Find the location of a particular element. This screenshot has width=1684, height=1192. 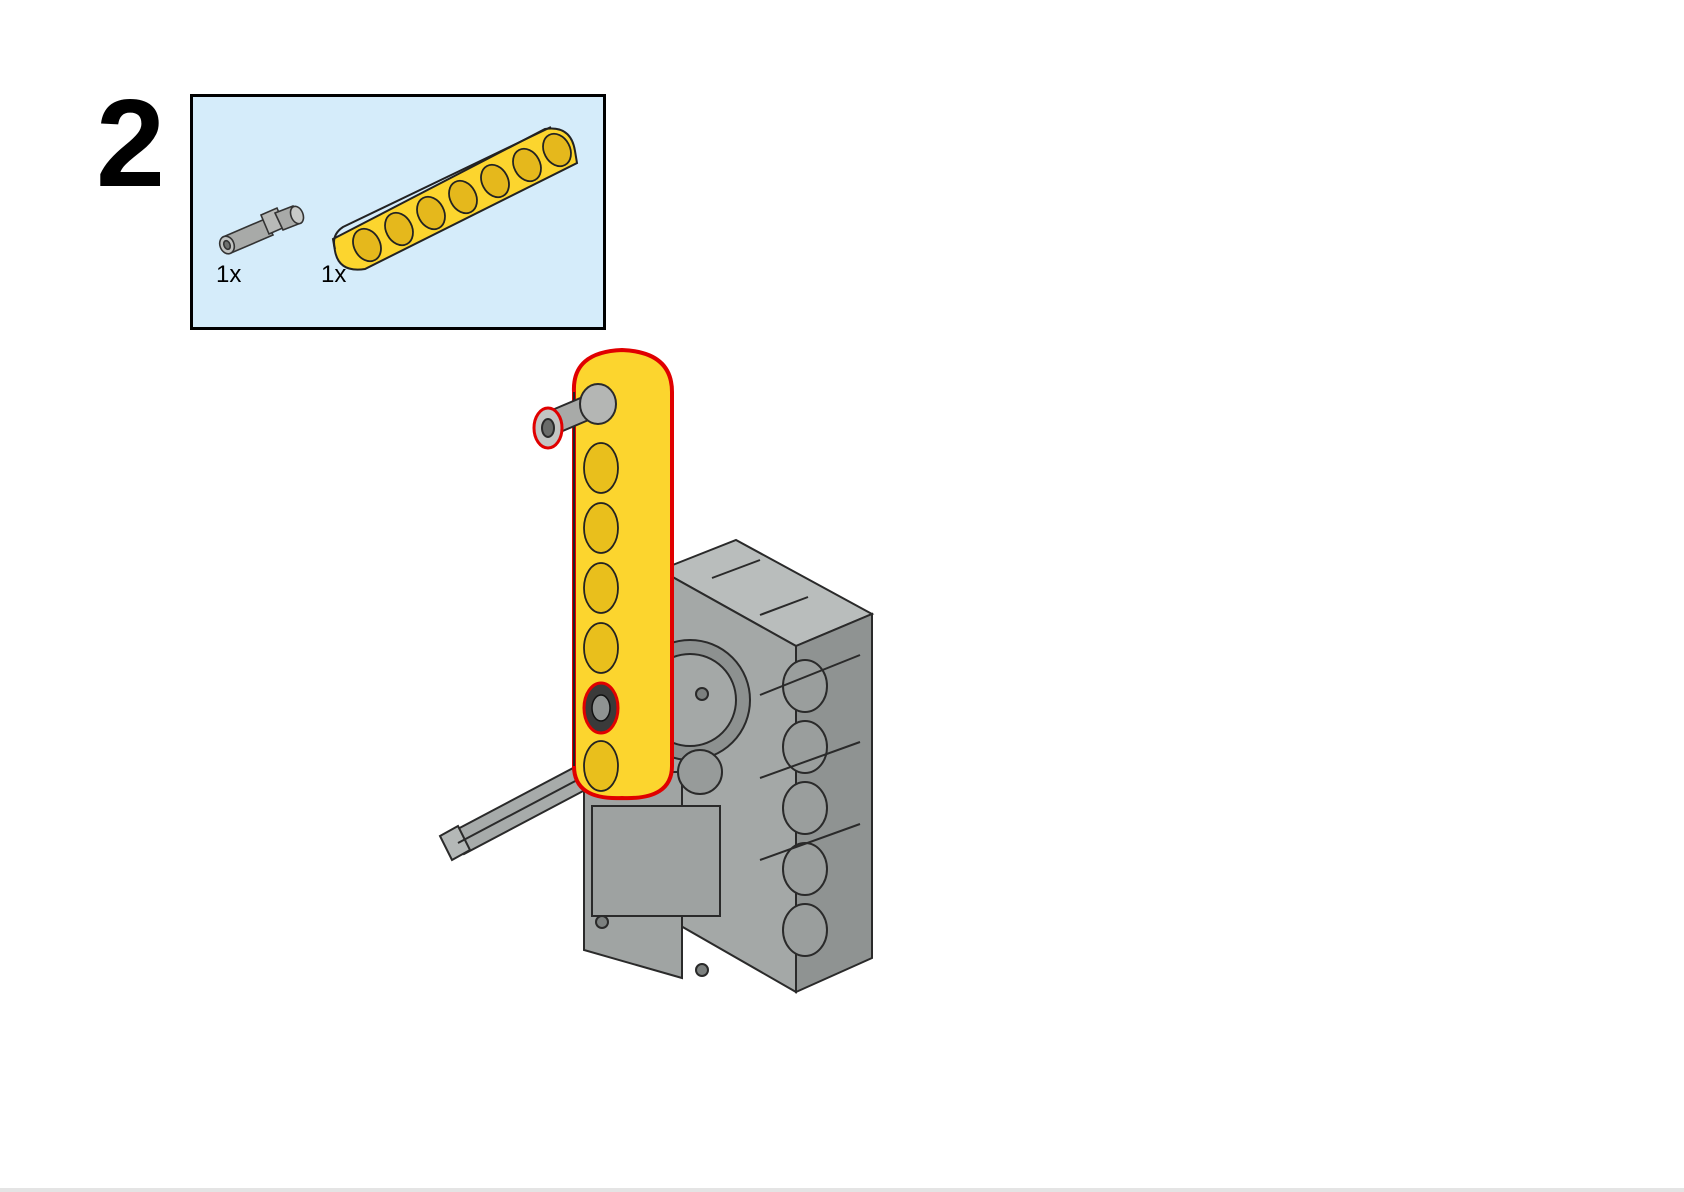

pin-quantity: 1x is located at coordinates (229, 274).